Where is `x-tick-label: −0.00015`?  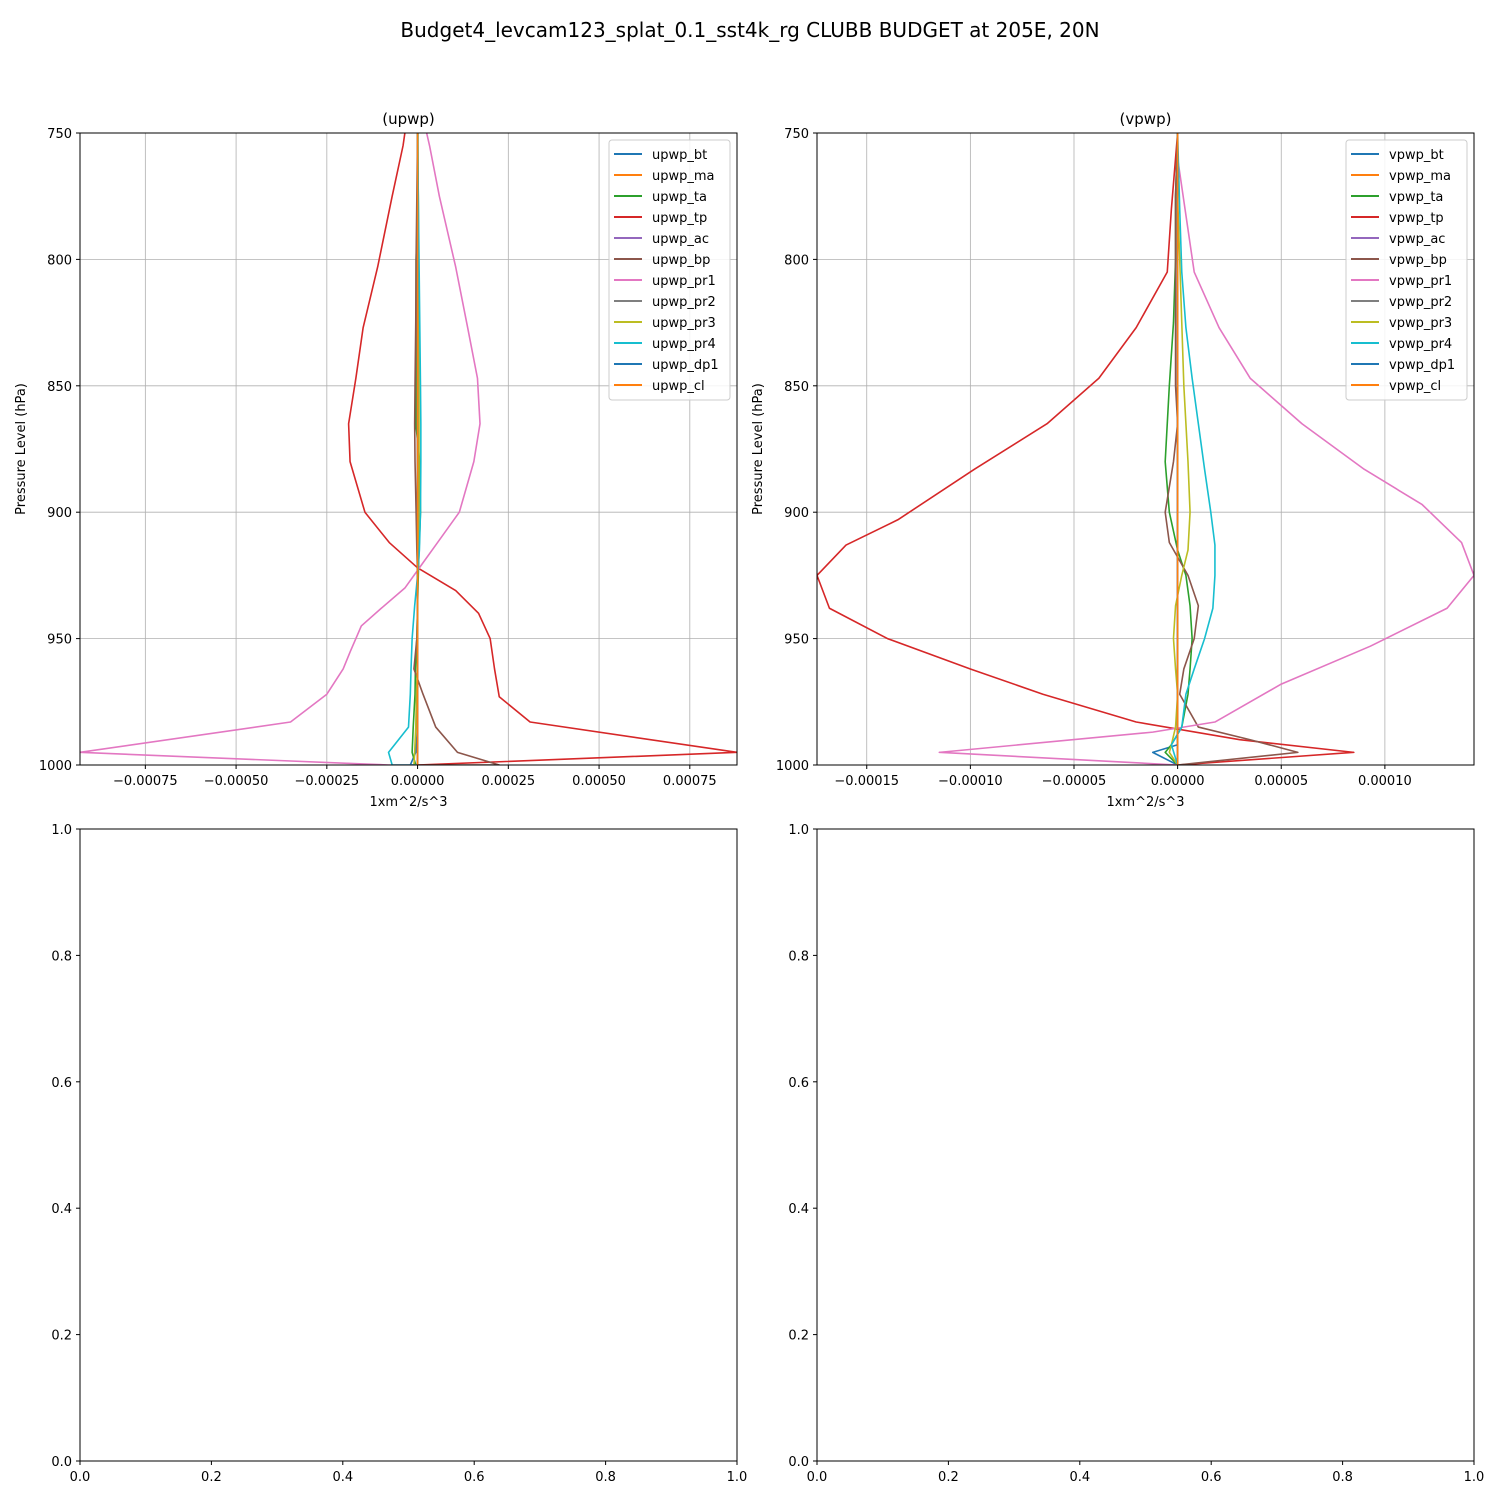
x-tick-label: −0.00015 is located at coordinates (866, 781).